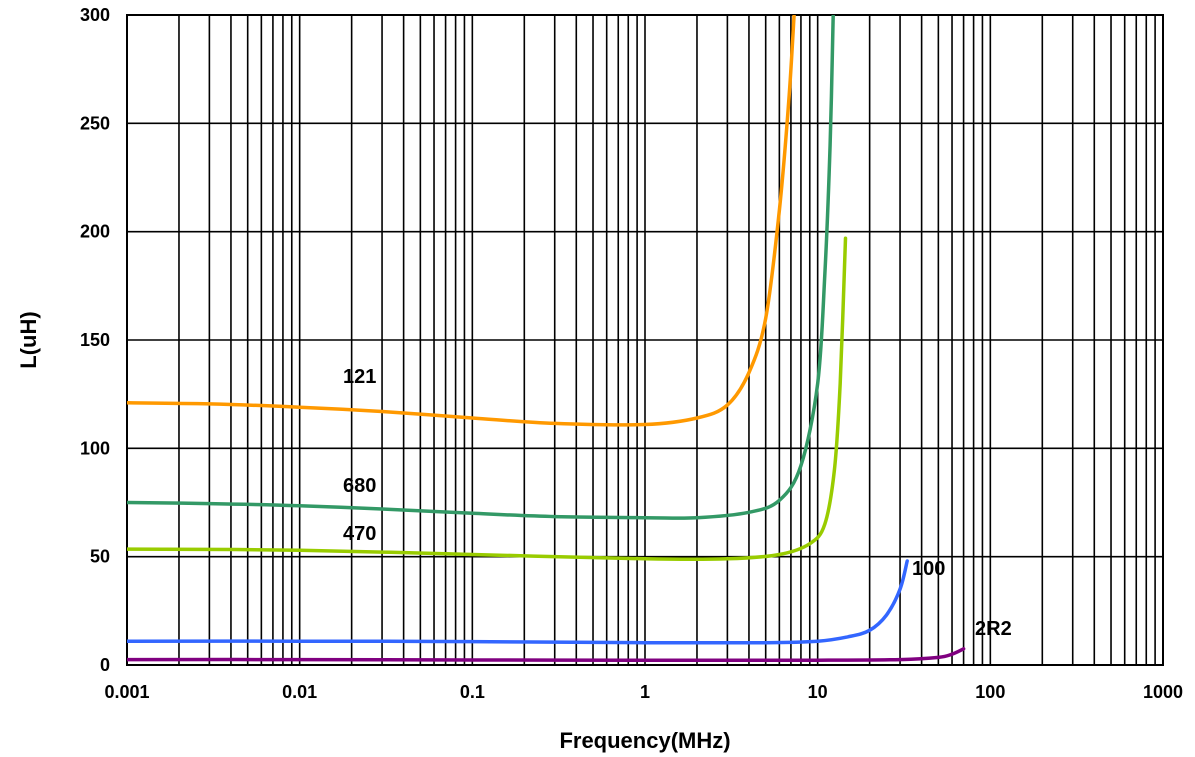 The width and height of the screenshot is (1195, 757). Describe the element at coordinates (1163, 692) in the screenshot. I see `x-tick-label: 1000` at that location.